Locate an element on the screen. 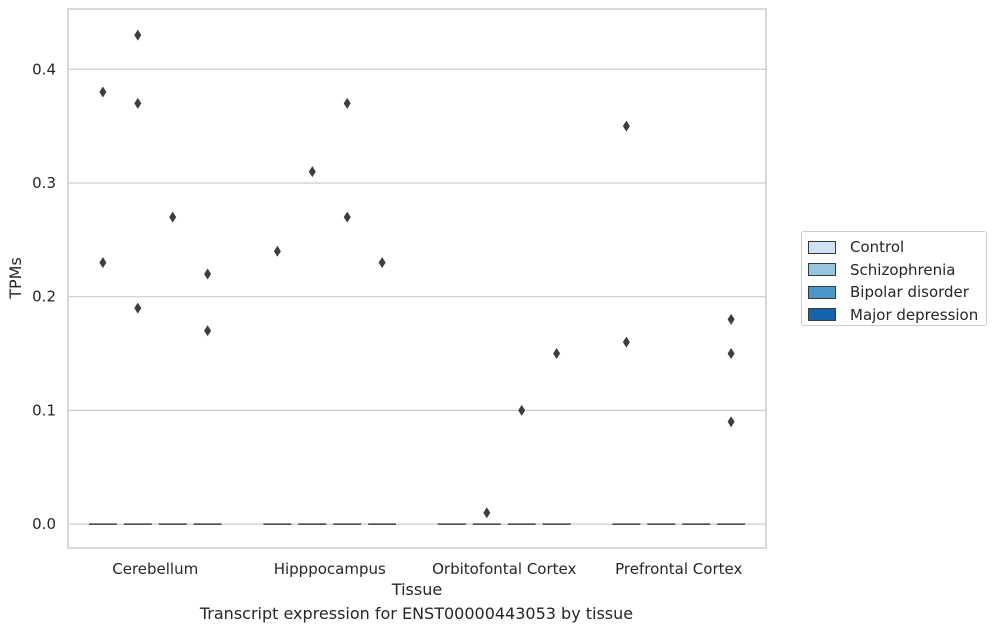 This screenshot has width=997, height=634. legend-item-schizophrenia: Schizophrenia is located at coordinates (897, 270).